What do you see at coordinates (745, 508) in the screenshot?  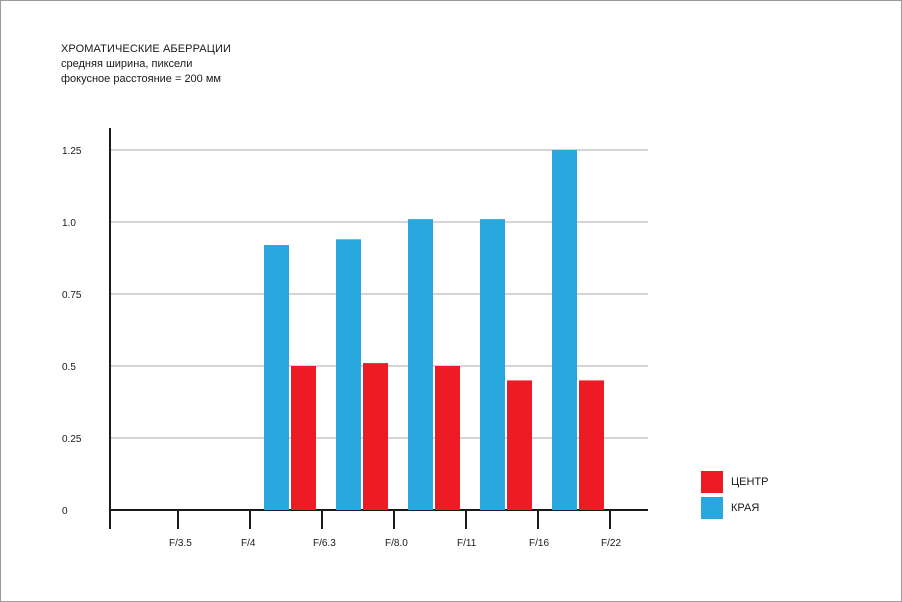 I see `legend-label-edges: КРАЯ` at bounding box center [745, 508].